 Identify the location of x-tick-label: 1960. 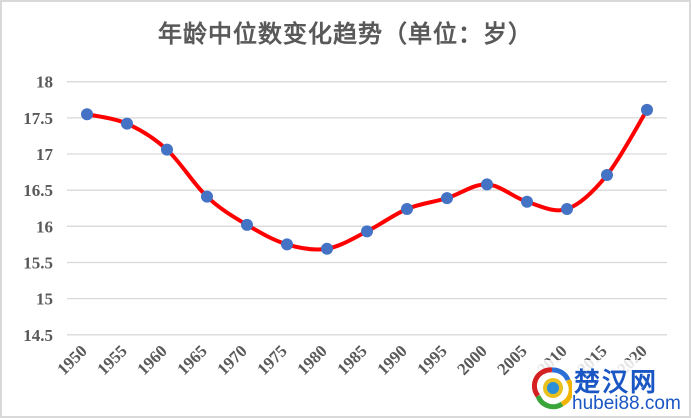
(151, 359).